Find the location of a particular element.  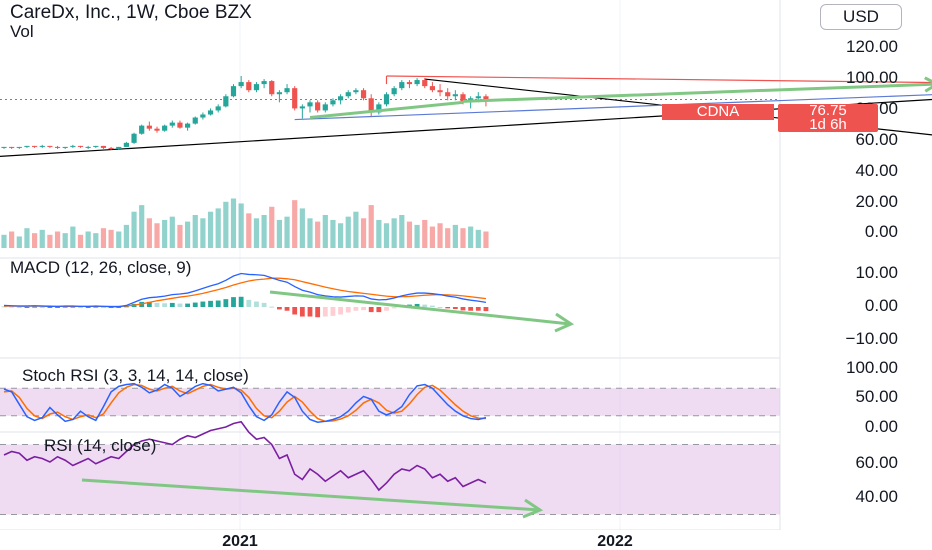

last-price-badge: 76.75 1d 6h is located at coordinates (828, 118).